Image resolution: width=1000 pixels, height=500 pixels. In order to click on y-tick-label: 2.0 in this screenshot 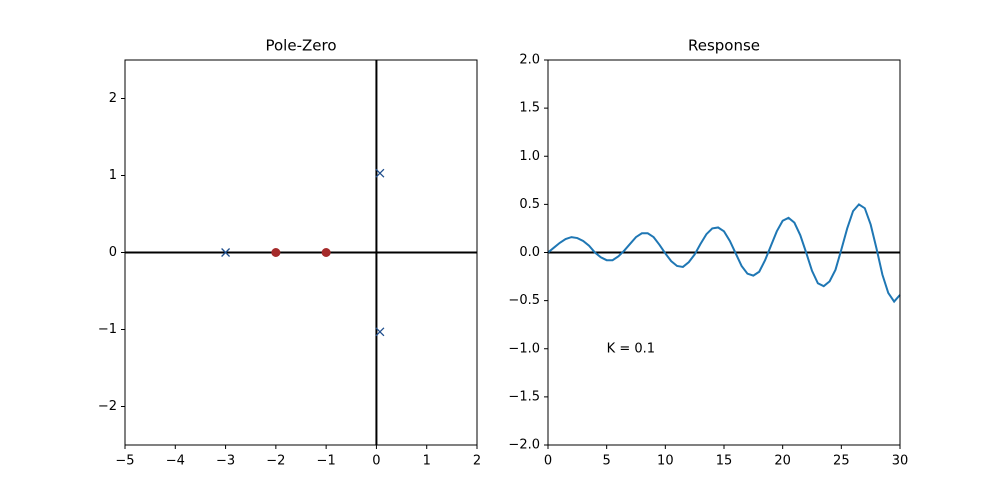, I will do `click(529, 60)`.